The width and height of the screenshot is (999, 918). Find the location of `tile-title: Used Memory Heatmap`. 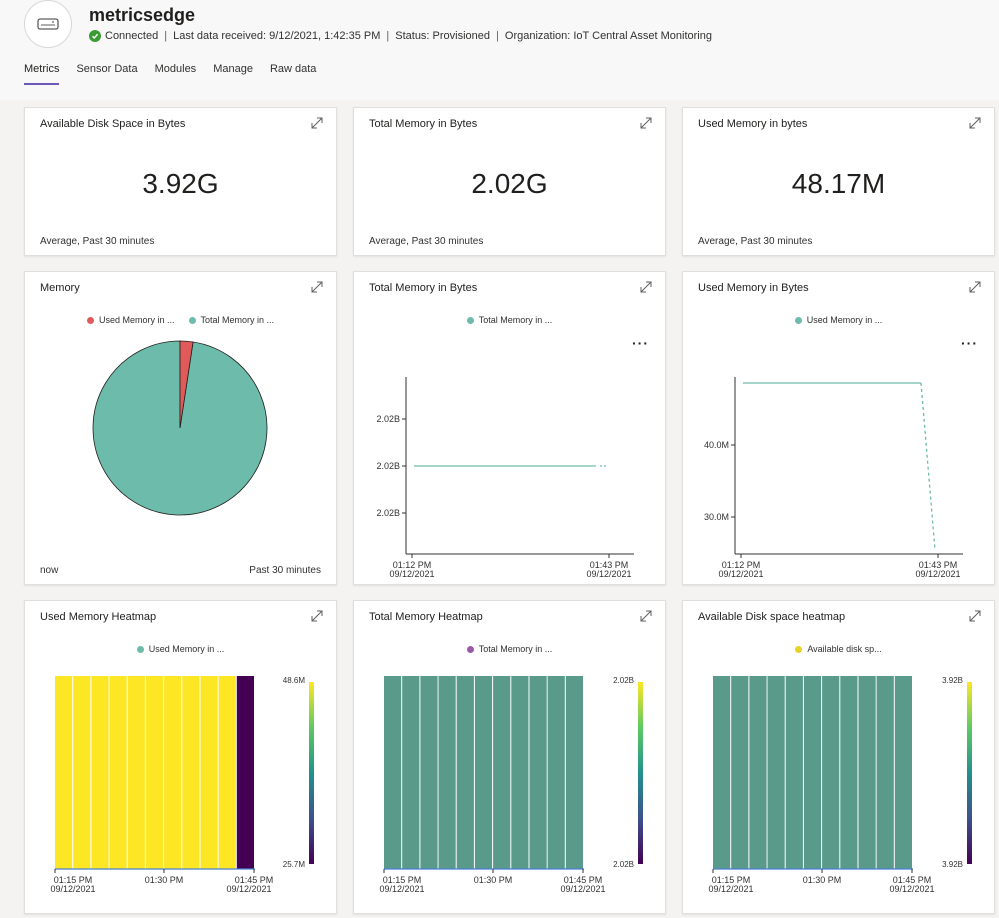

tile-title: Used Memory Heatmap is located at coordinates (98, 617).